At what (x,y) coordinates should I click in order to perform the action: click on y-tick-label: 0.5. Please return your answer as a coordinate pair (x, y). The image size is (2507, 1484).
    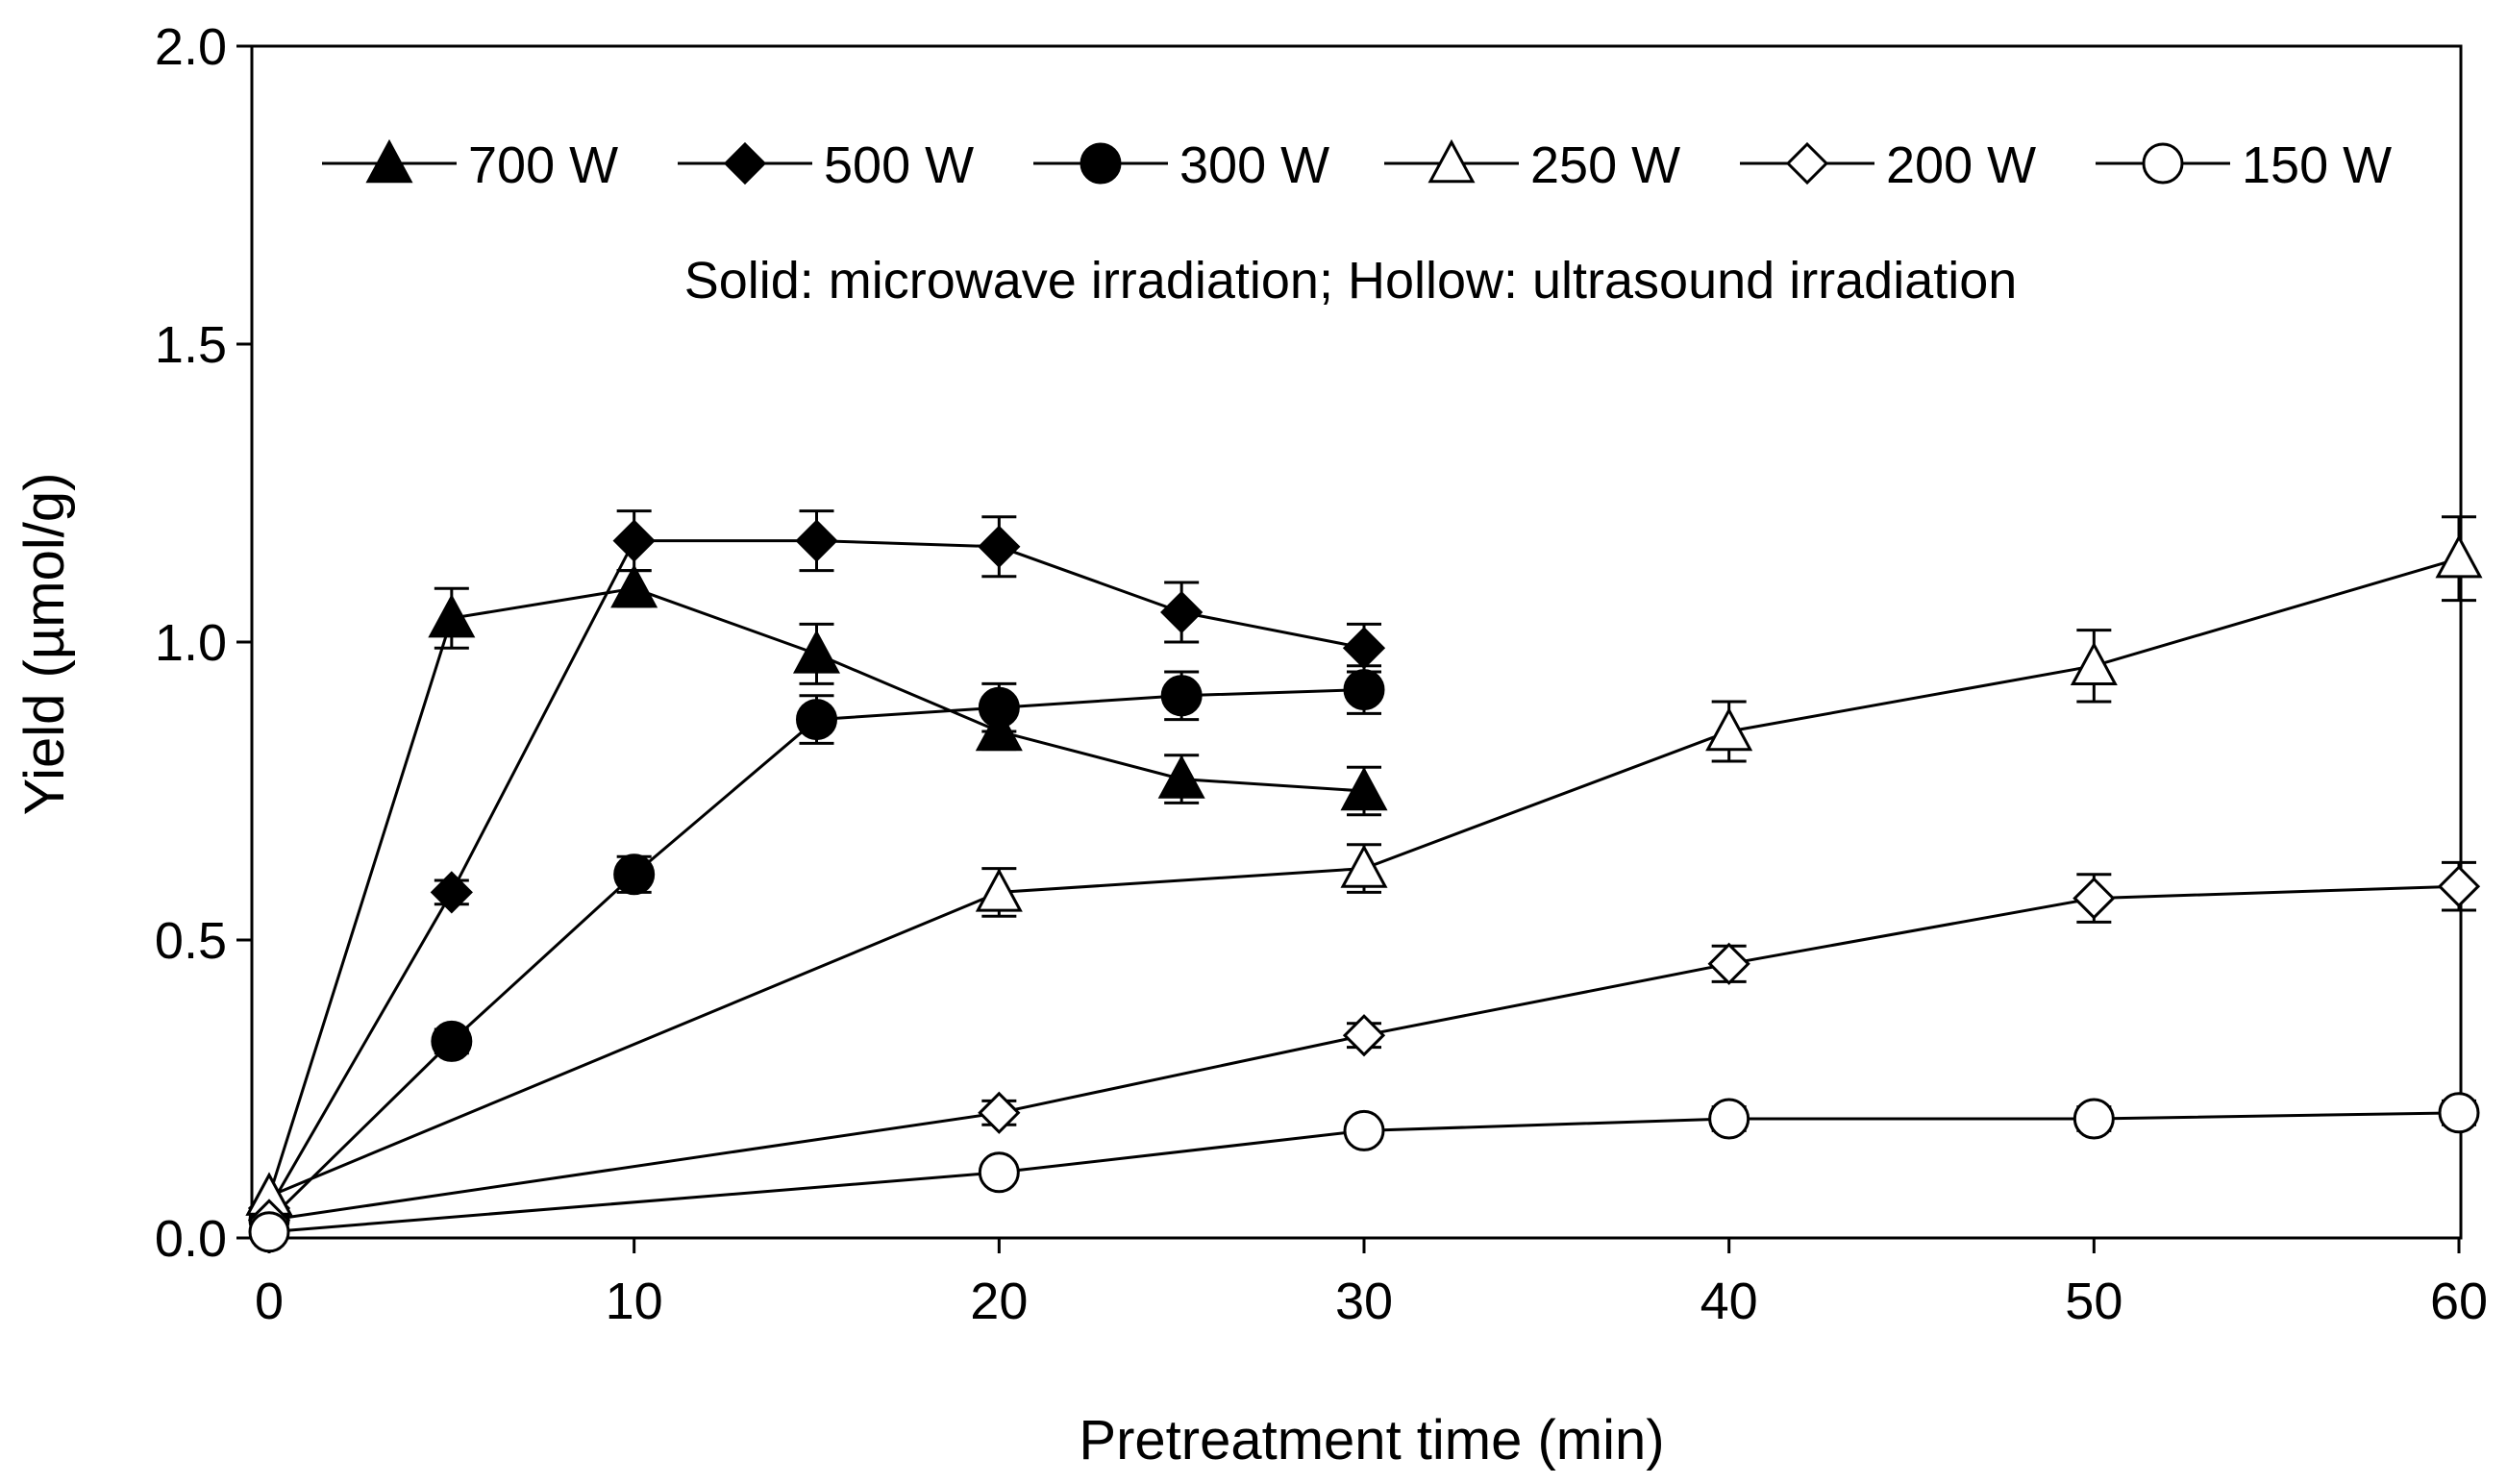
    Looking at the image, I should click on (191, 941).